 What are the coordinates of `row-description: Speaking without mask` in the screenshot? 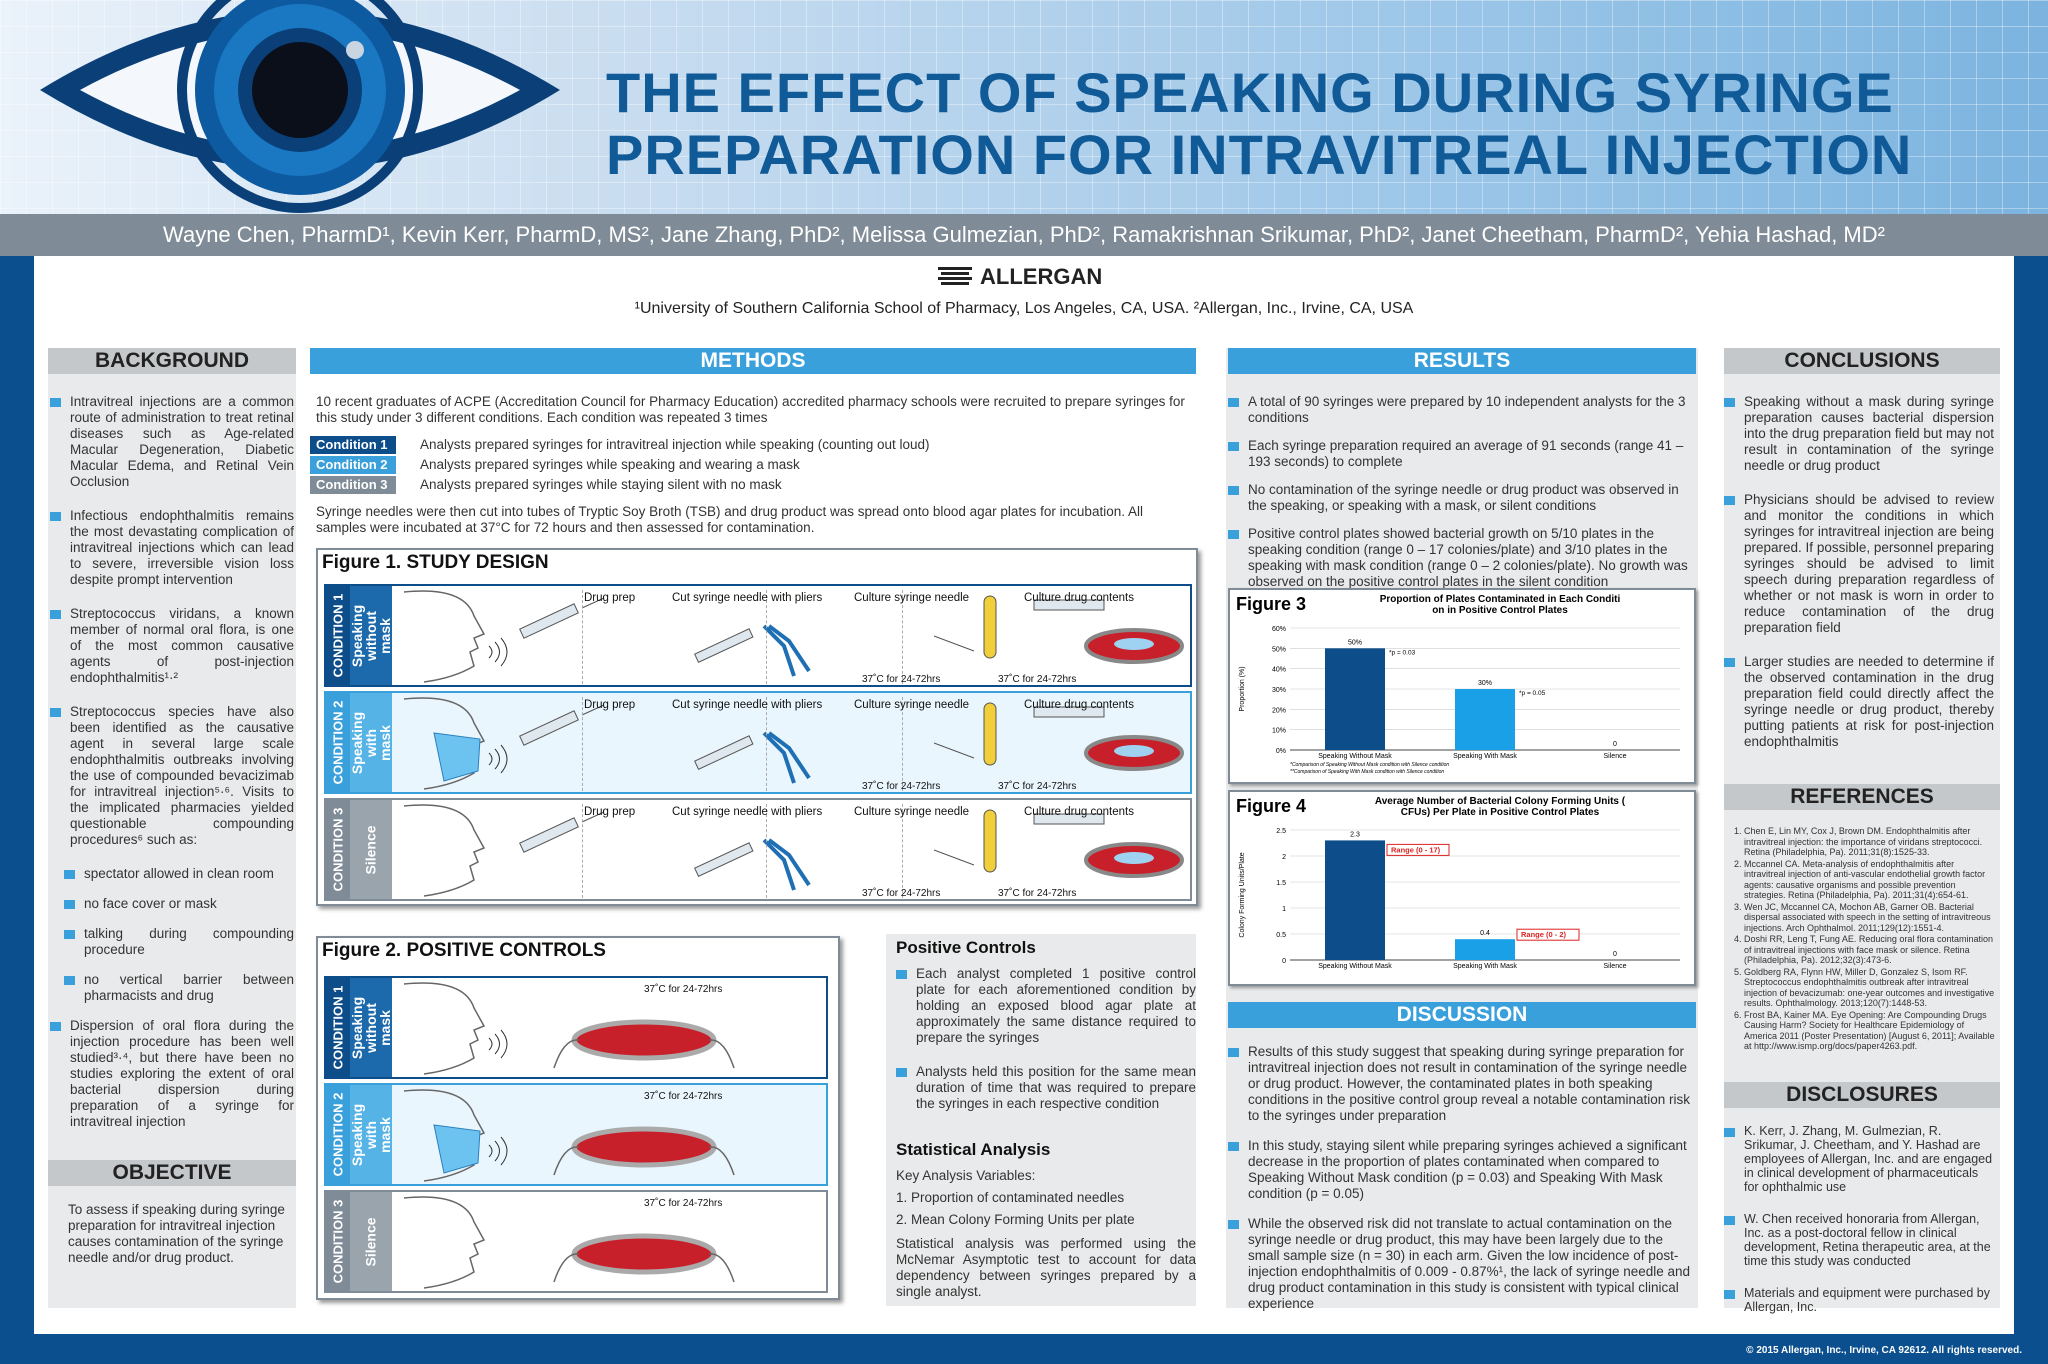 It's located at (371, 1027).